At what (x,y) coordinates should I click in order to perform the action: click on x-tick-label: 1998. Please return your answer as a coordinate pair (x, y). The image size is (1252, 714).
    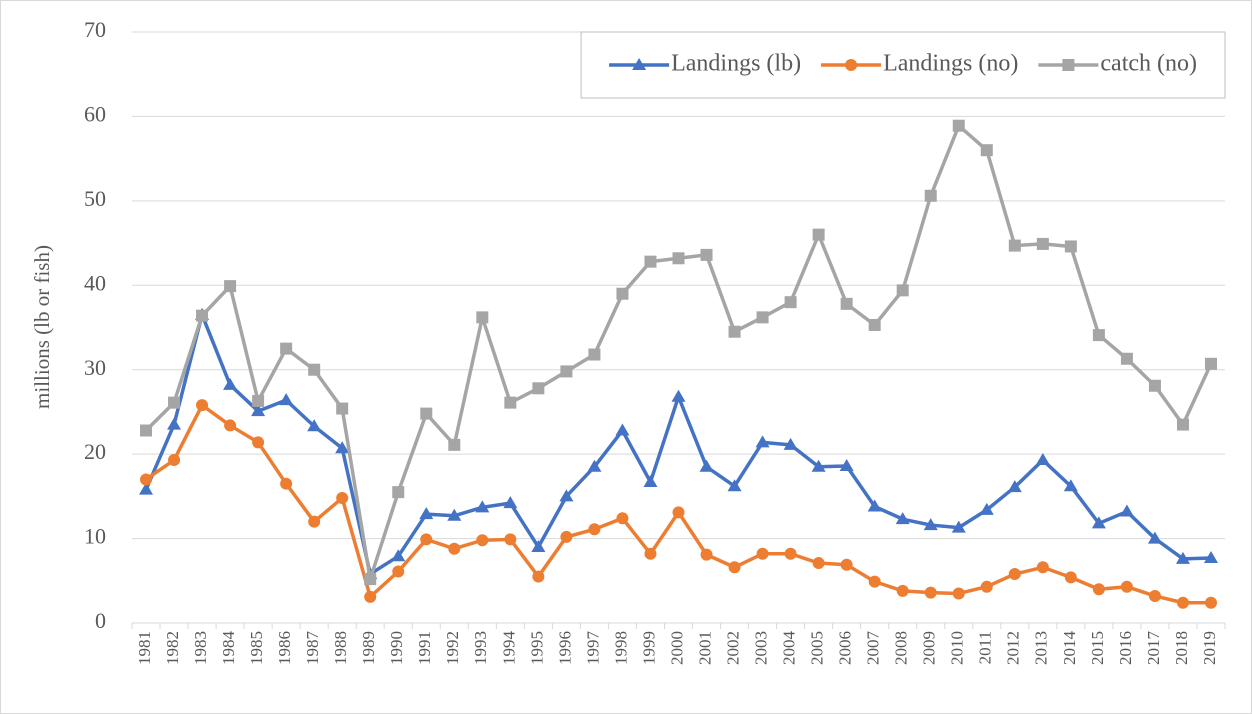
    Looking at the image, I should click on (620, 648).